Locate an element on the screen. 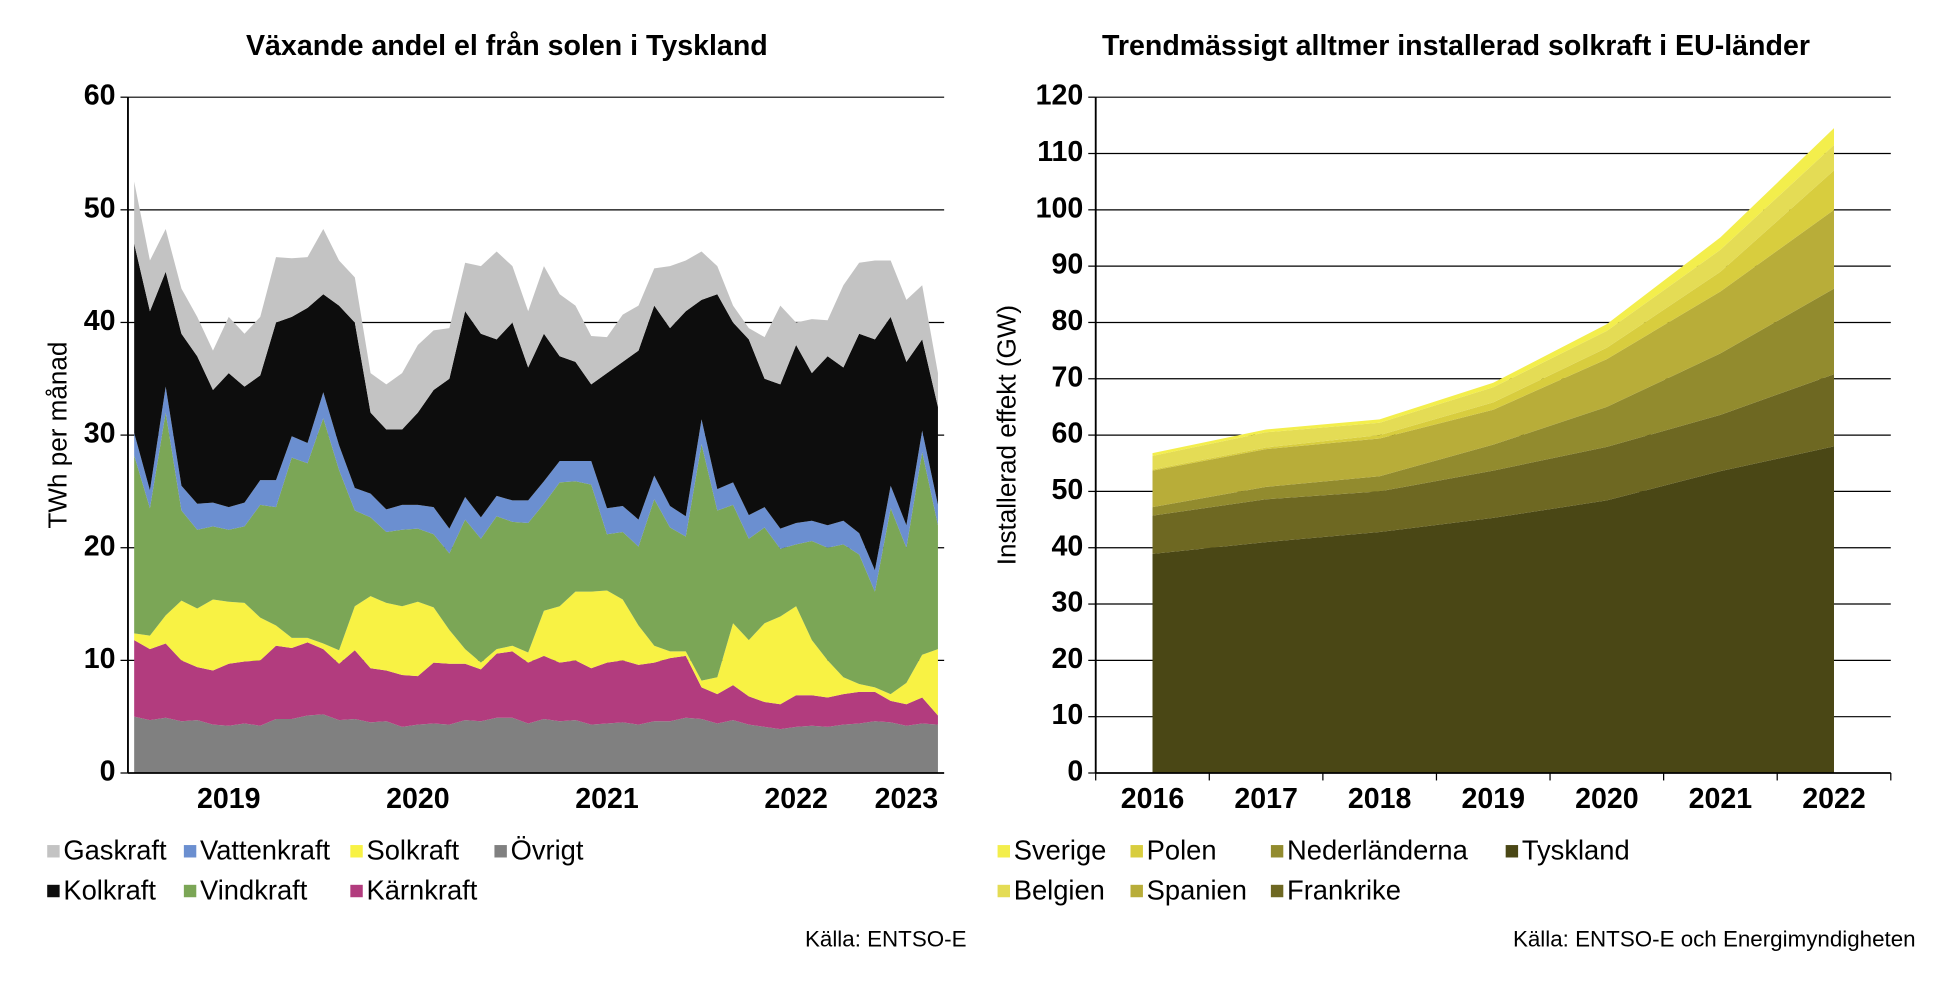 This screenshot has width=1938, height=982. x-tick-label: 2016 is located at coordinates (1153, 799).